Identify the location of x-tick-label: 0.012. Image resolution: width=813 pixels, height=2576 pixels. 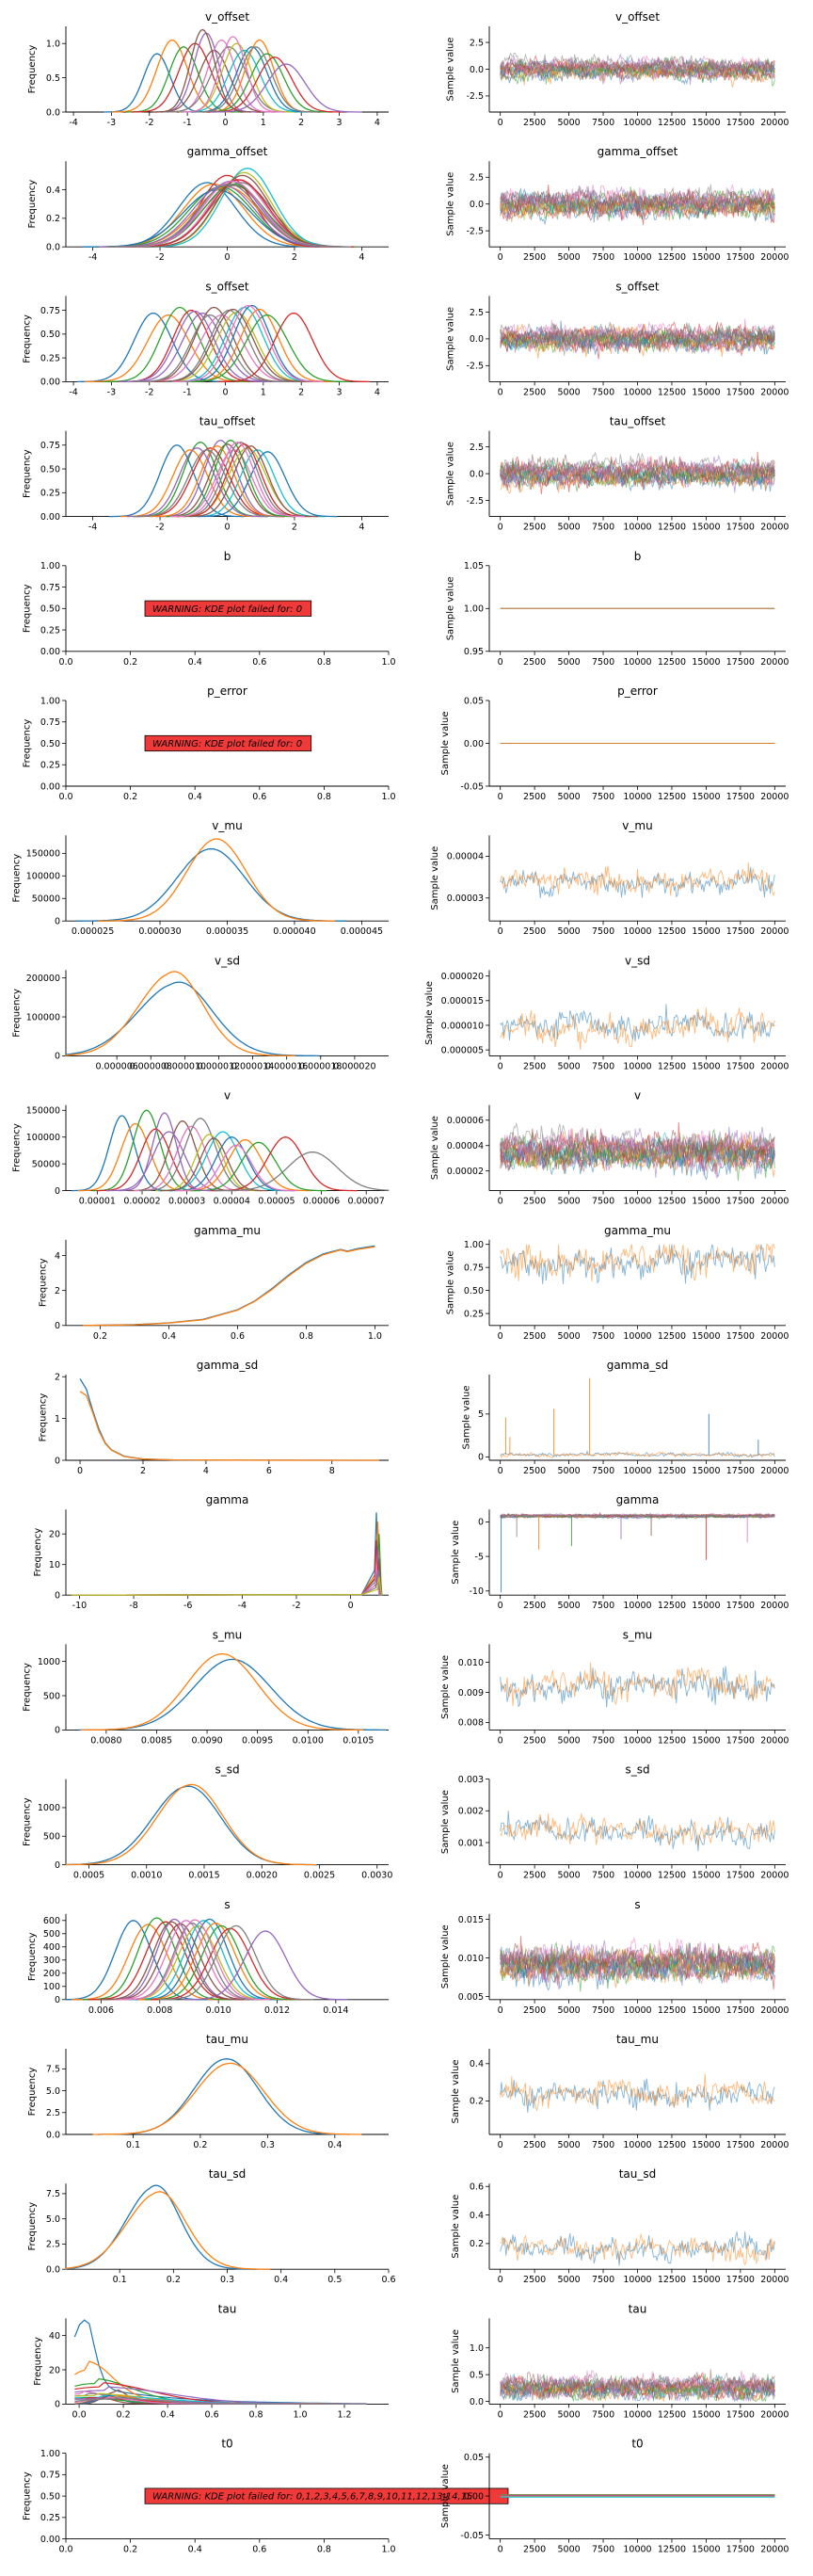
(277, 2010).